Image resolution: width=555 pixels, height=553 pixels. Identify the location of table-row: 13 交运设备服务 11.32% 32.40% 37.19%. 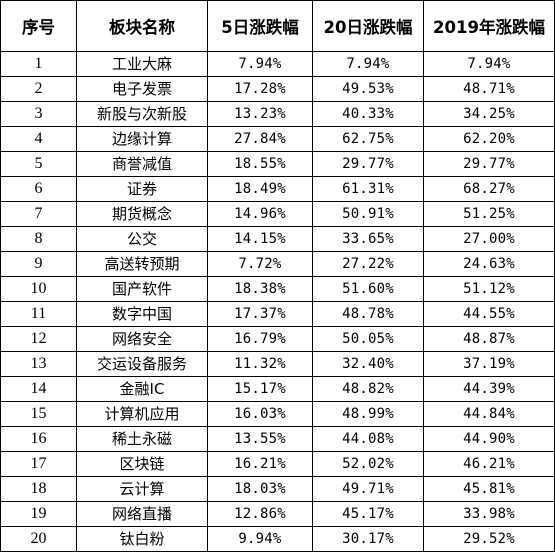
(277, 364).